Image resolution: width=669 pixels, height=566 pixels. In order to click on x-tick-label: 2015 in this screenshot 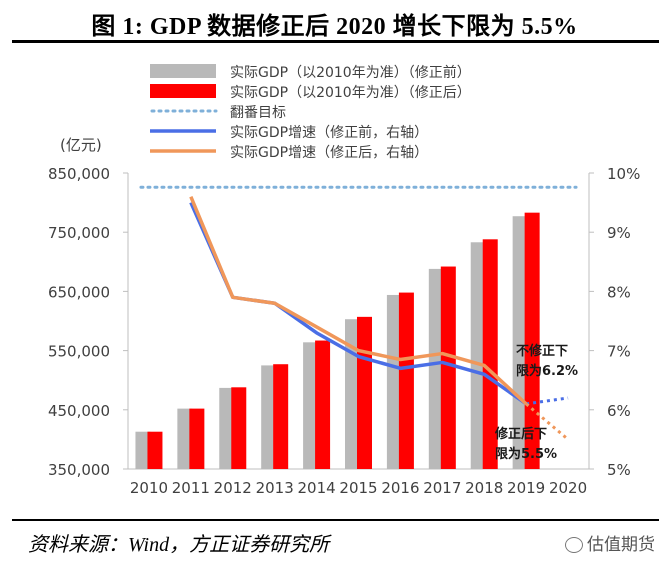, I will do `click(358, 488)`.